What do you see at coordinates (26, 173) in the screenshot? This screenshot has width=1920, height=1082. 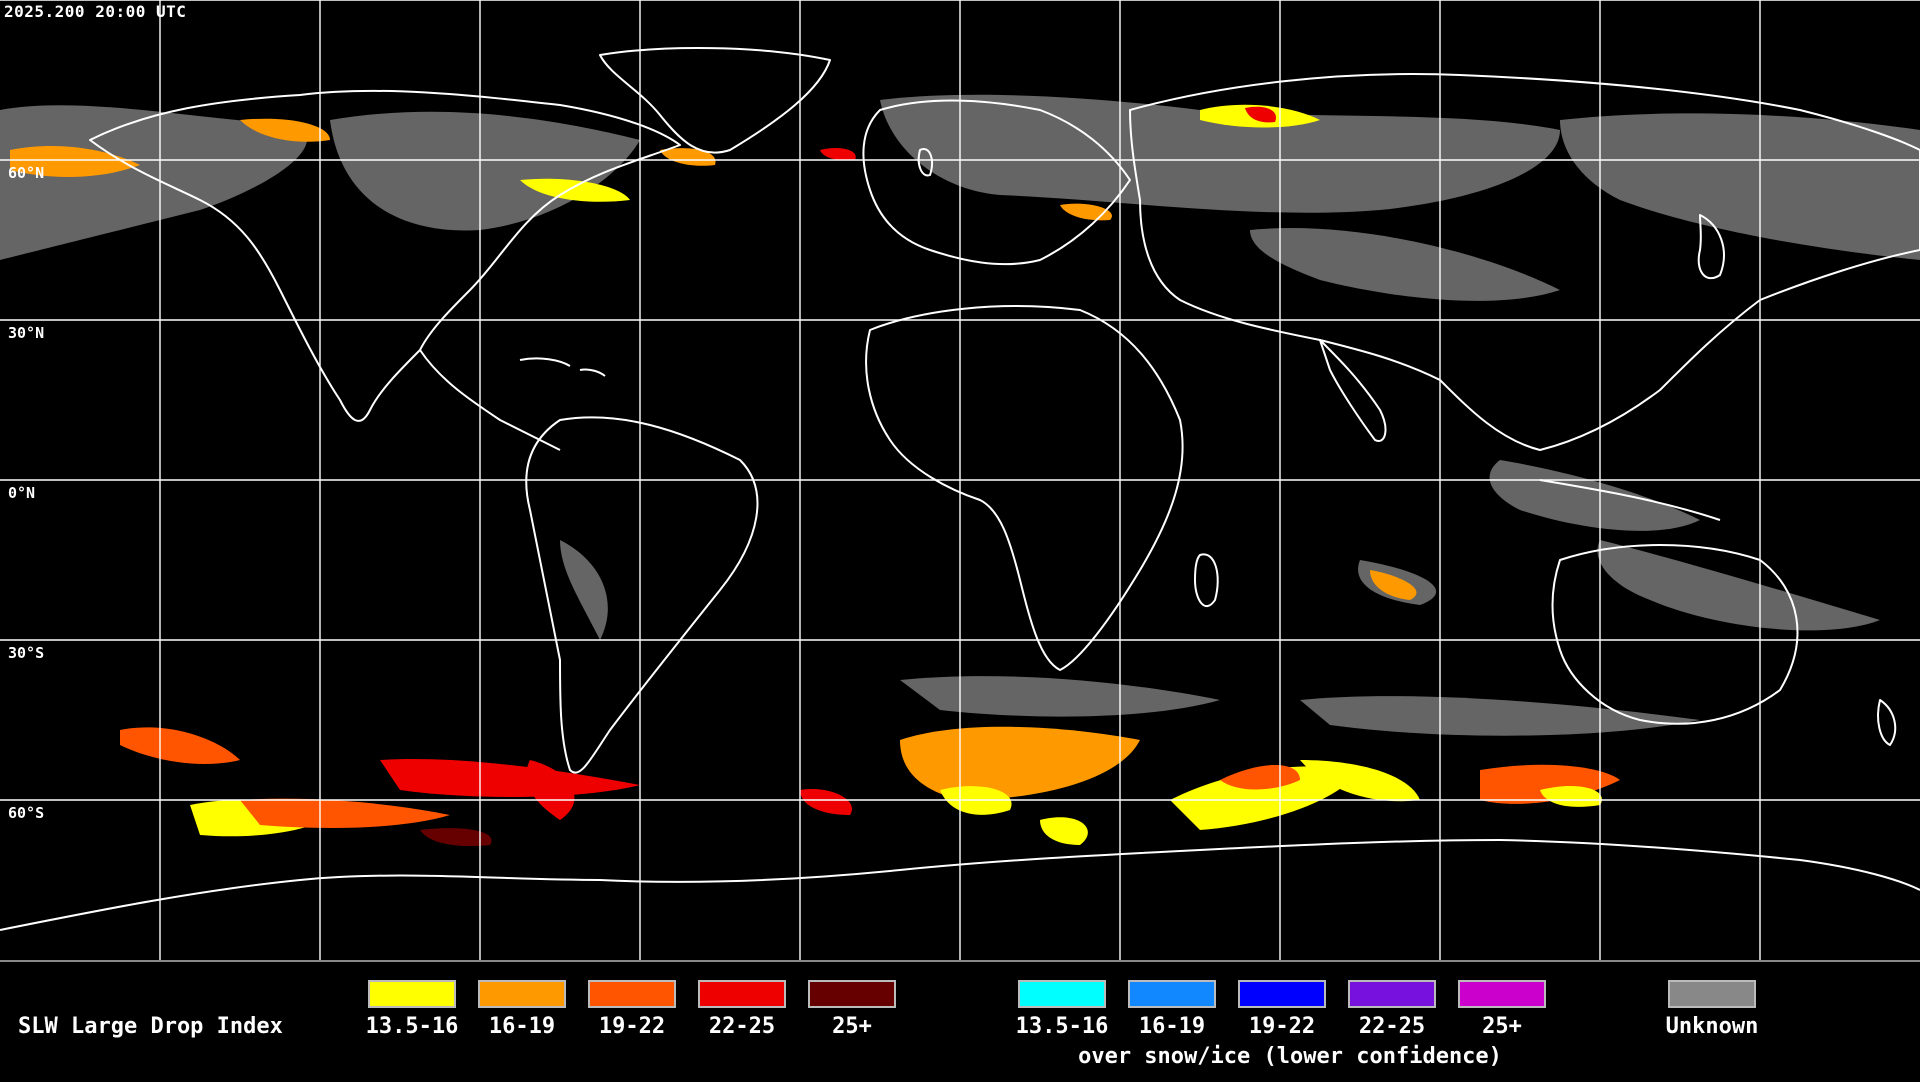 I see `lat-label-60n: 60°N` at bounding box center [26, 173].